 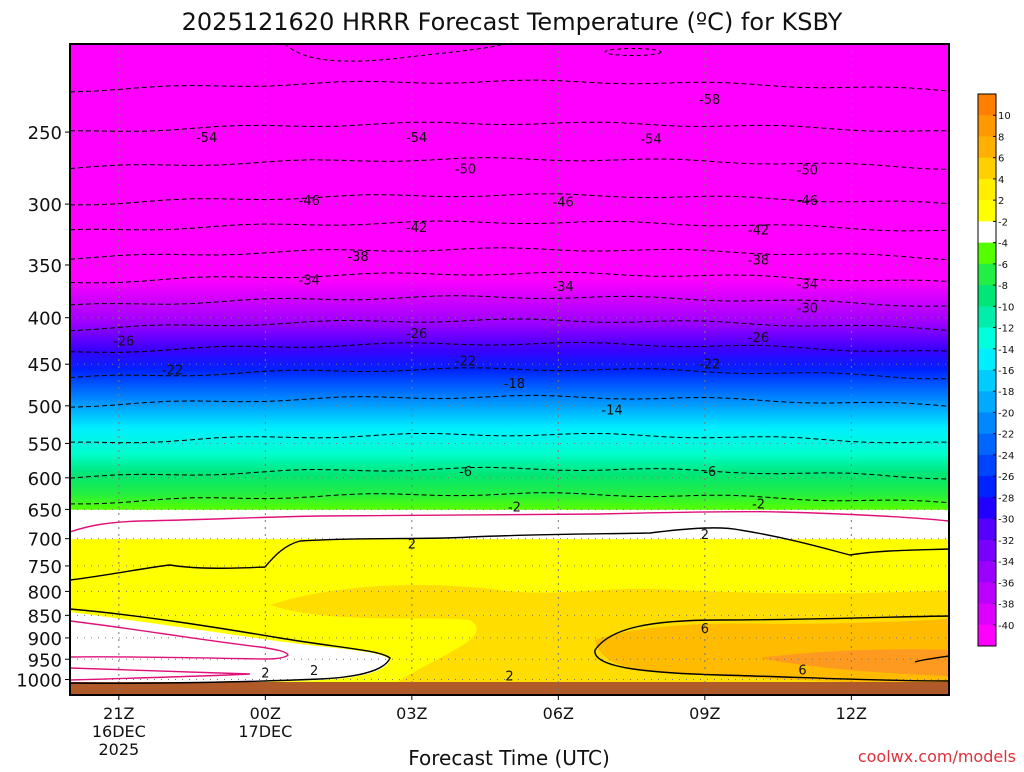 I want to click on colorbar-label: -26, so click(x=1006, y=477).